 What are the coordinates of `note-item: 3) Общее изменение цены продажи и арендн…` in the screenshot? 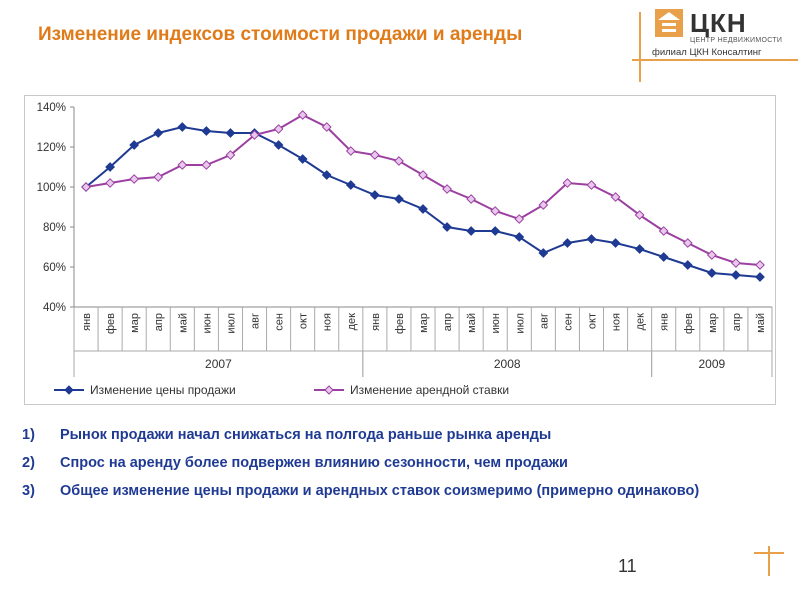 It's located at (382, 491).